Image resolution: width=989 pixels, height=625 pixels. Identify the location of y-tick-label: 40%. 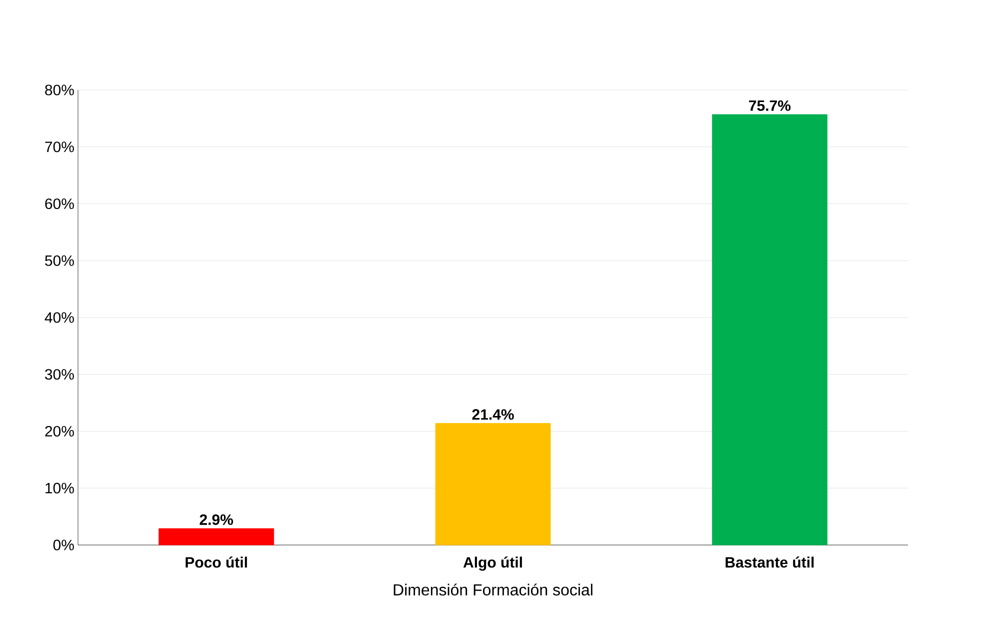
(59, 317).